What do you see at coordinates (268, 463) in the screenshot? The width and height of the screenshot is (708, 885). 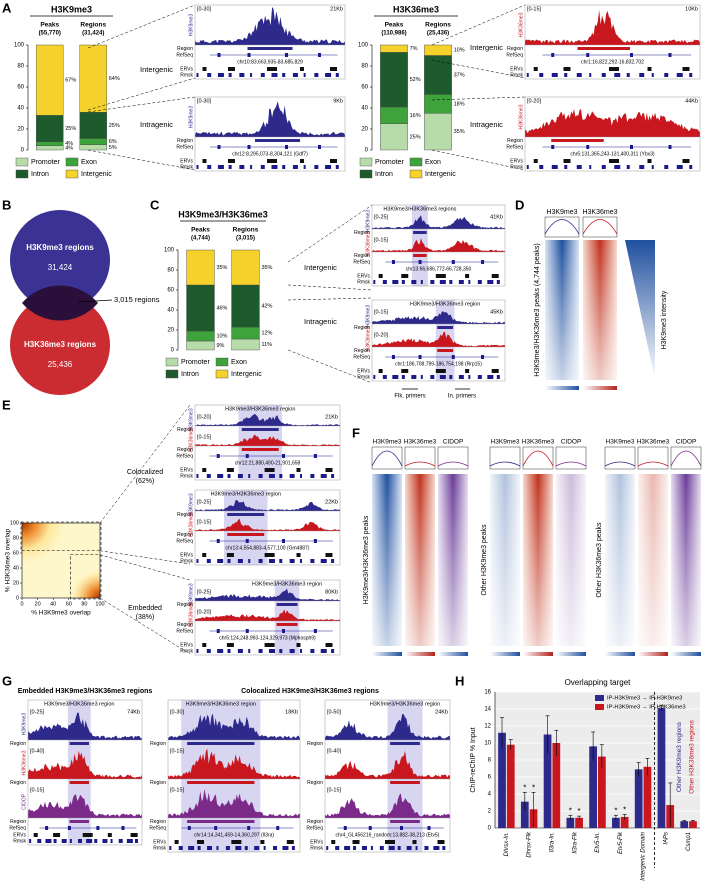 I see `track-coords: chr12:21,880,490-21,901,658` at bounding box center [268, 463].